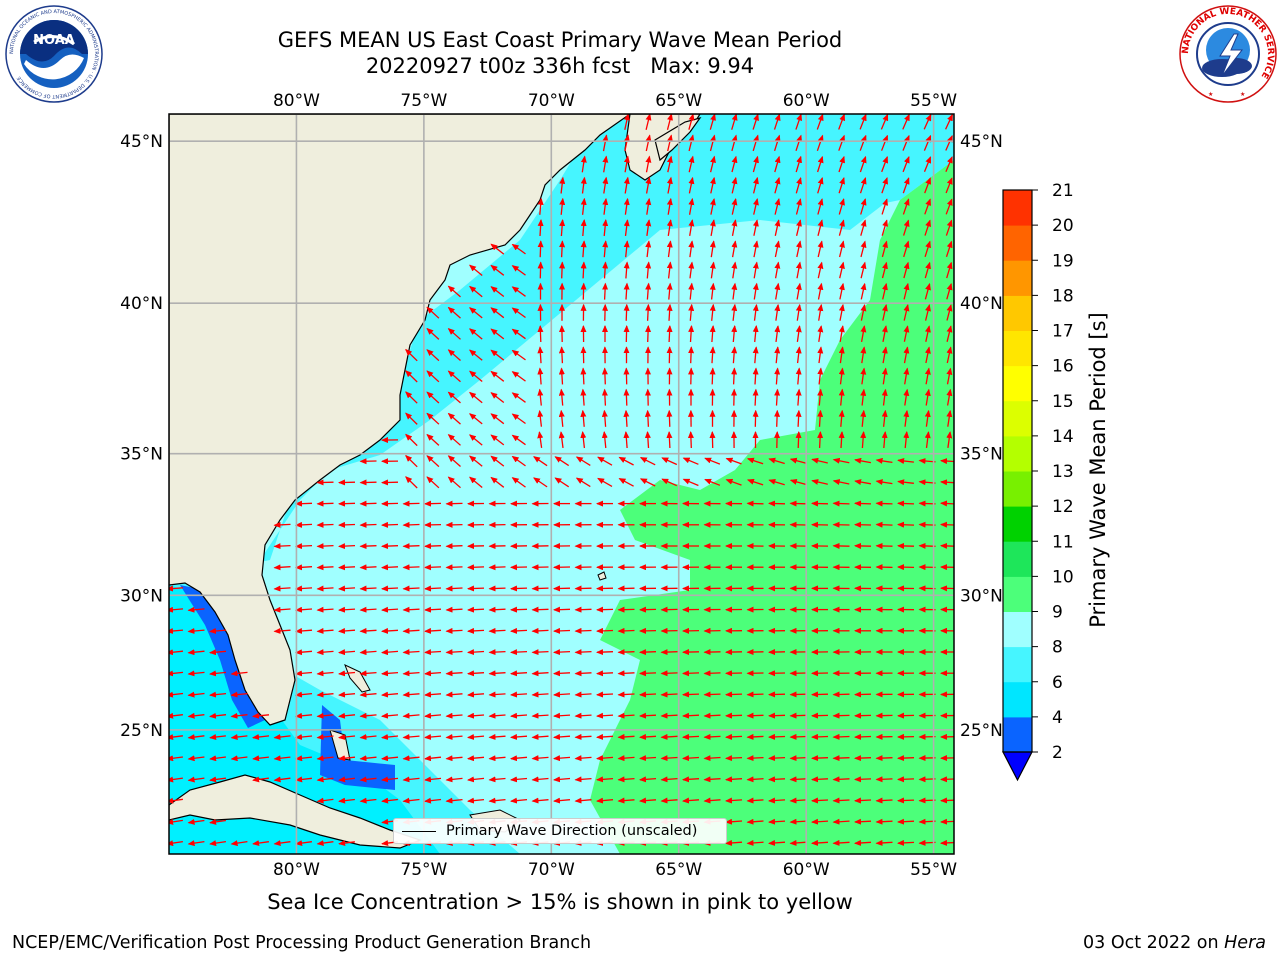  What do you see at coordinates (806, 101) in the screenshot?
I see `lon-tick-label-top: 60°W` at bounding box center [806, 101].